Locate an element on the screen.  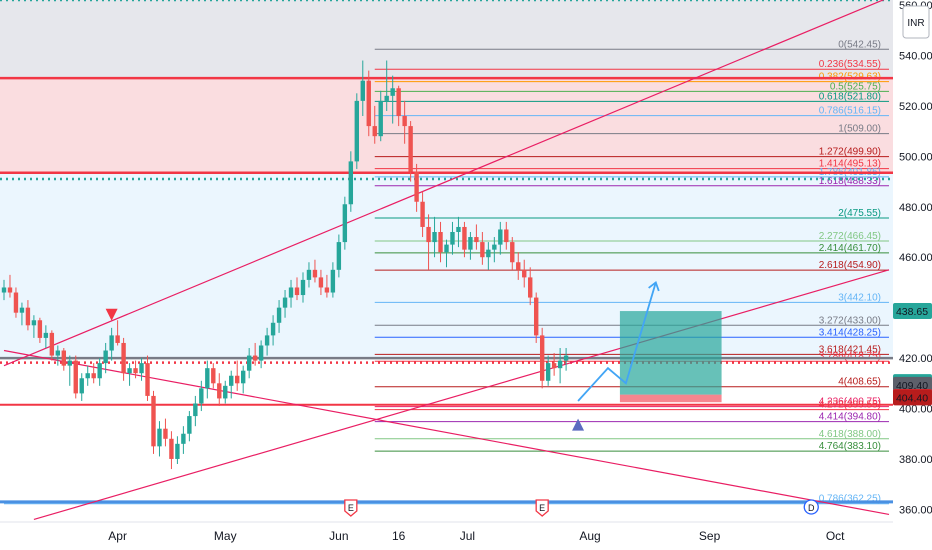
fib-level-label-7: 1.272(499.90) is located at coordinates (850, 152).